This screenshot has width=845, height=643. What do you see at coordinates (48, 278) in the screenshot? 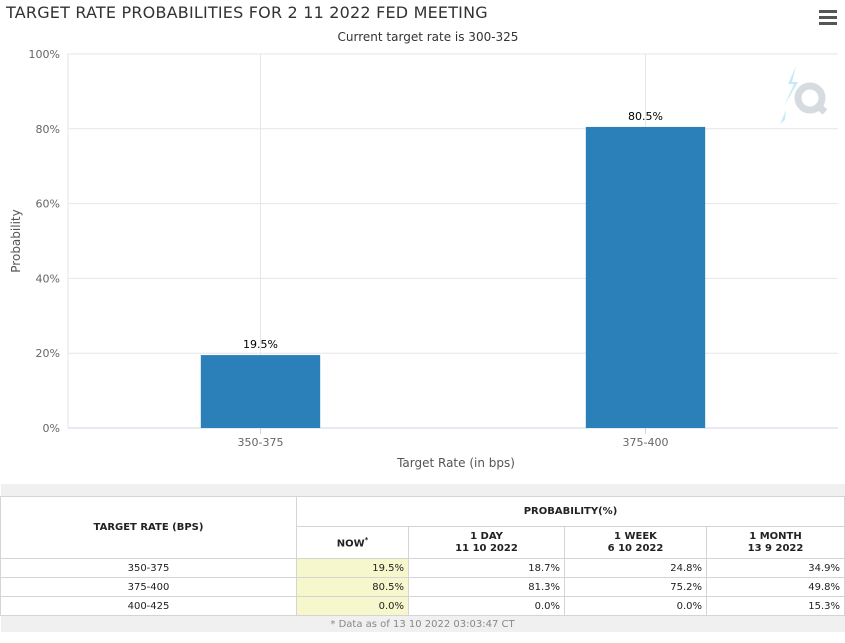
I see `y-tick-label: 40%` at bounding box center [48, 278].